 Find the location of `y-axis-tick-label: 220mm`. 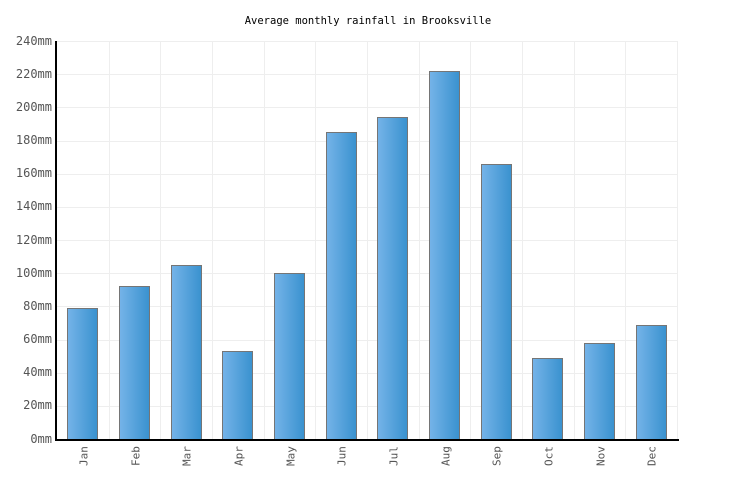

y-axis-tick-label: 220mm is located at coordinates (33, 73).